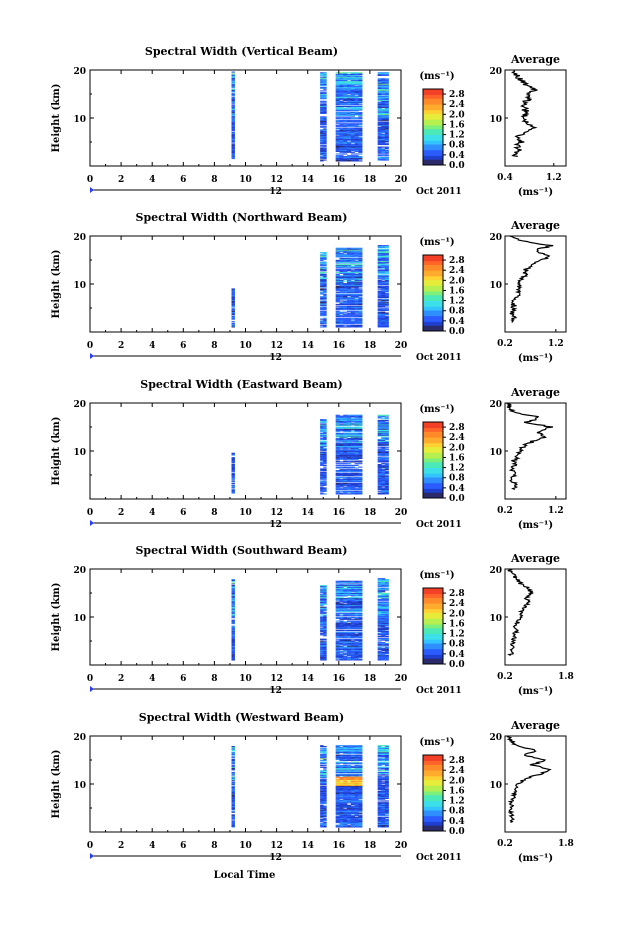 Image resolution: width=622 pixels, height=929 pixels. Describe the element at coordinates (457, 136) in the screenshot. I see `colorbar-tick-label: 1.2` at that location.